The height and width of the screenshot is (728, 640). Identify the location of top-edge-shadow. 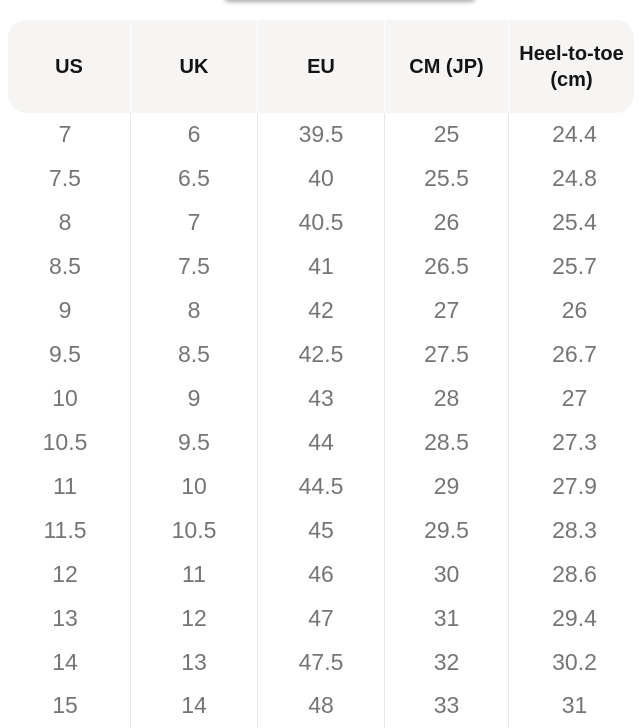
(350, 1).